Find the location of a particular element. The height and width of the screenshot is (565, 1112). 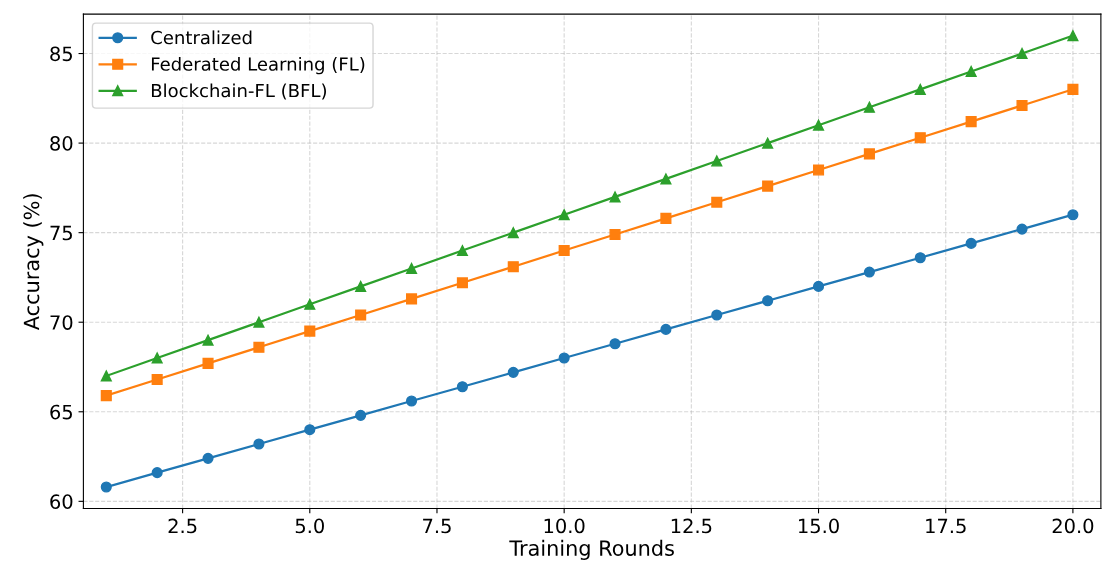

x-tick-label: 20.0 is located at coordinates (1073, 526).